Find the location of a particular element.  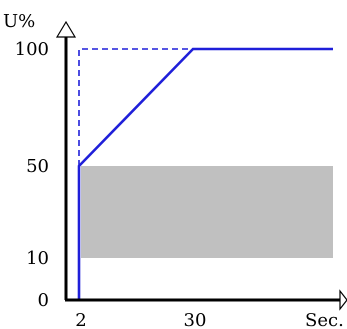

x-axis-arrow-icon is located at coordinates (343, 300).